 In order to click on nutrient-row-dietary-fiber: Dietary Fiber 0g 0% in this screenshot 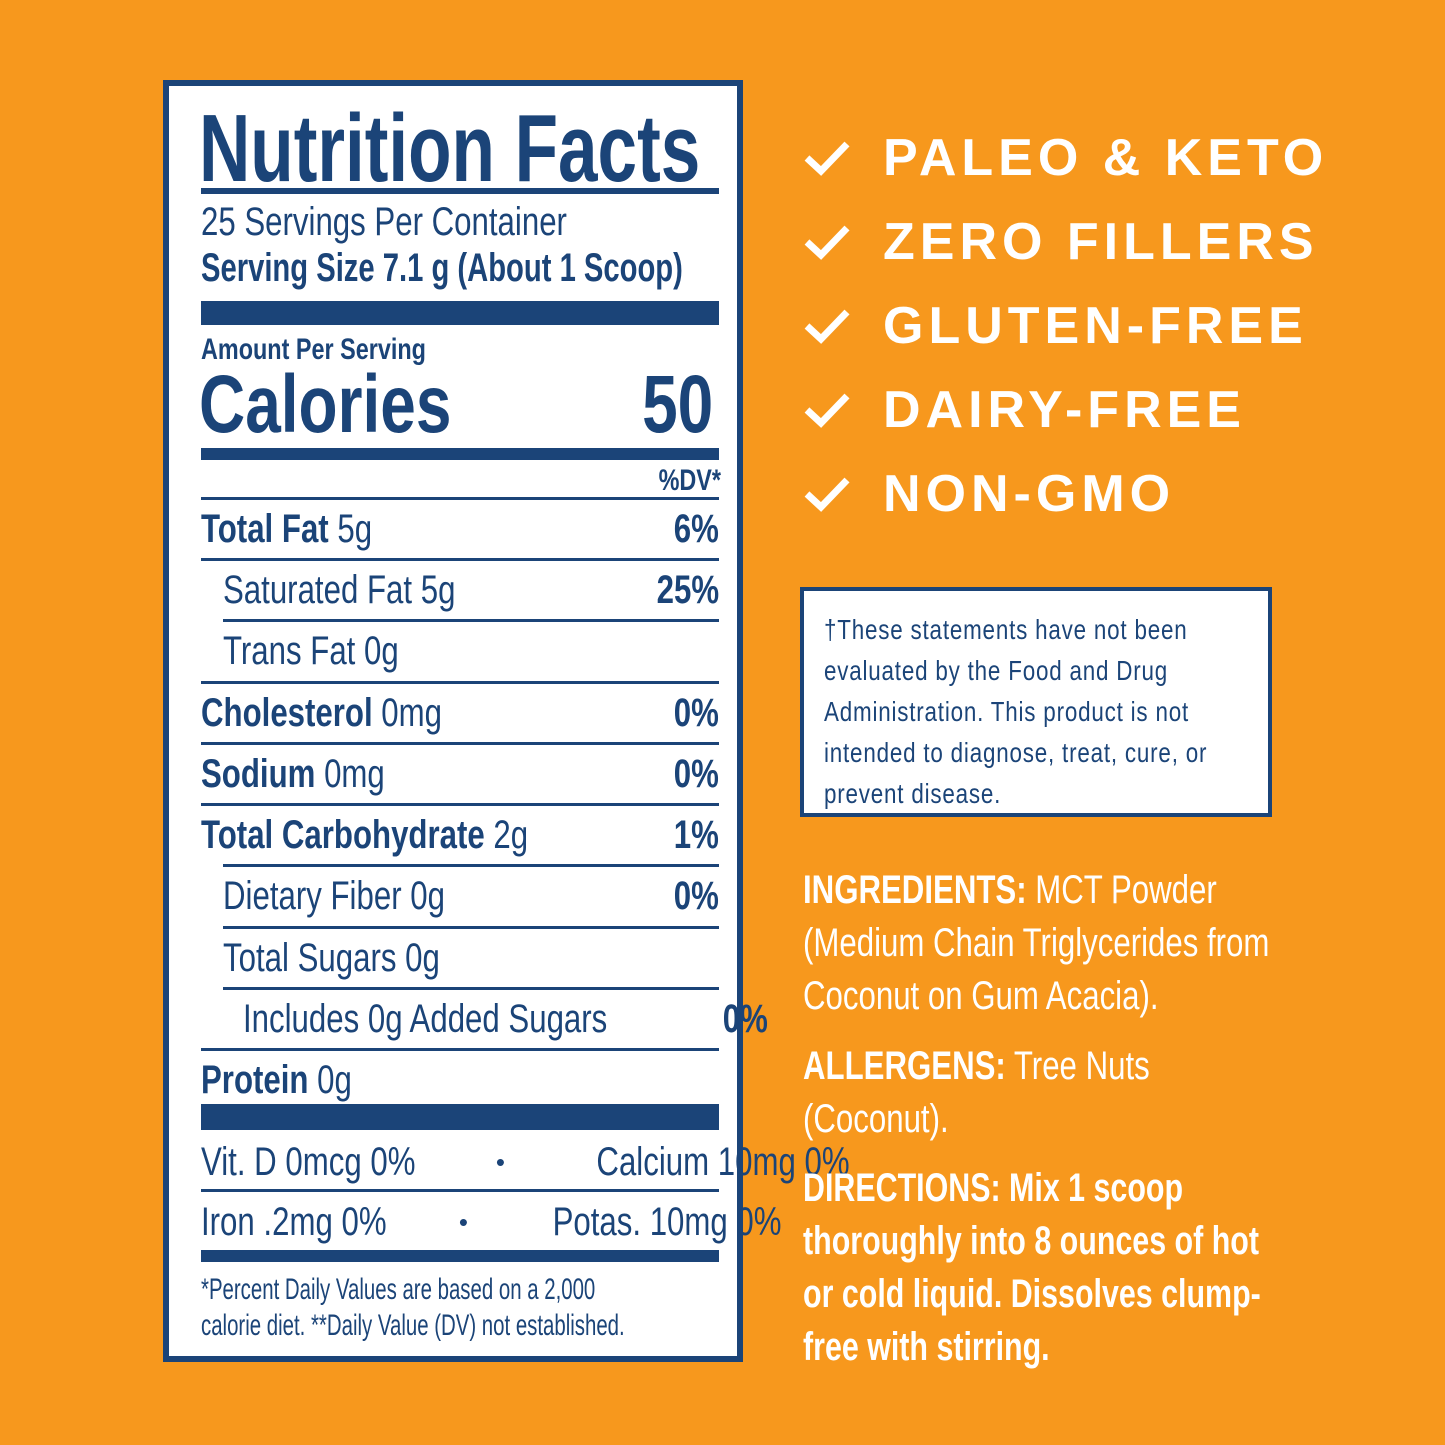, I will do `click(471, 895)`.